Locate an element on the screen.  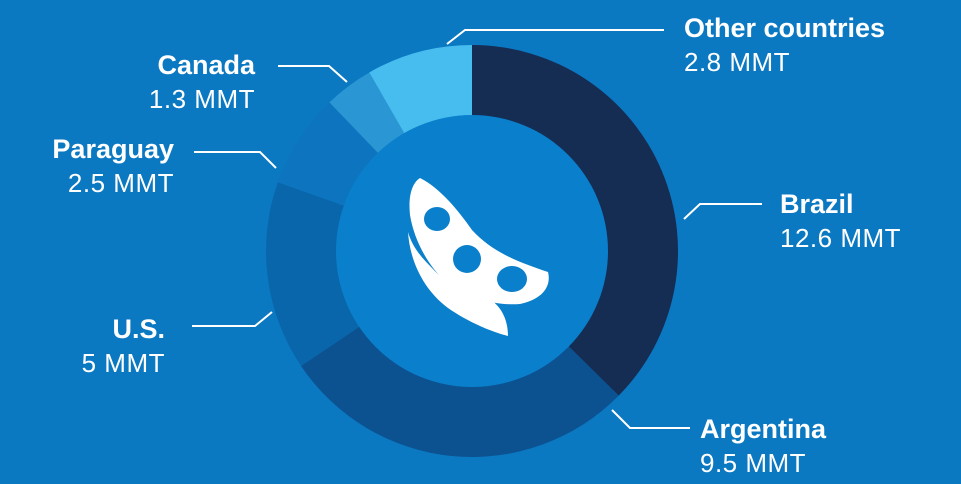
slice-name-paraguay: Paraguay is located at coordinates (113, 149).